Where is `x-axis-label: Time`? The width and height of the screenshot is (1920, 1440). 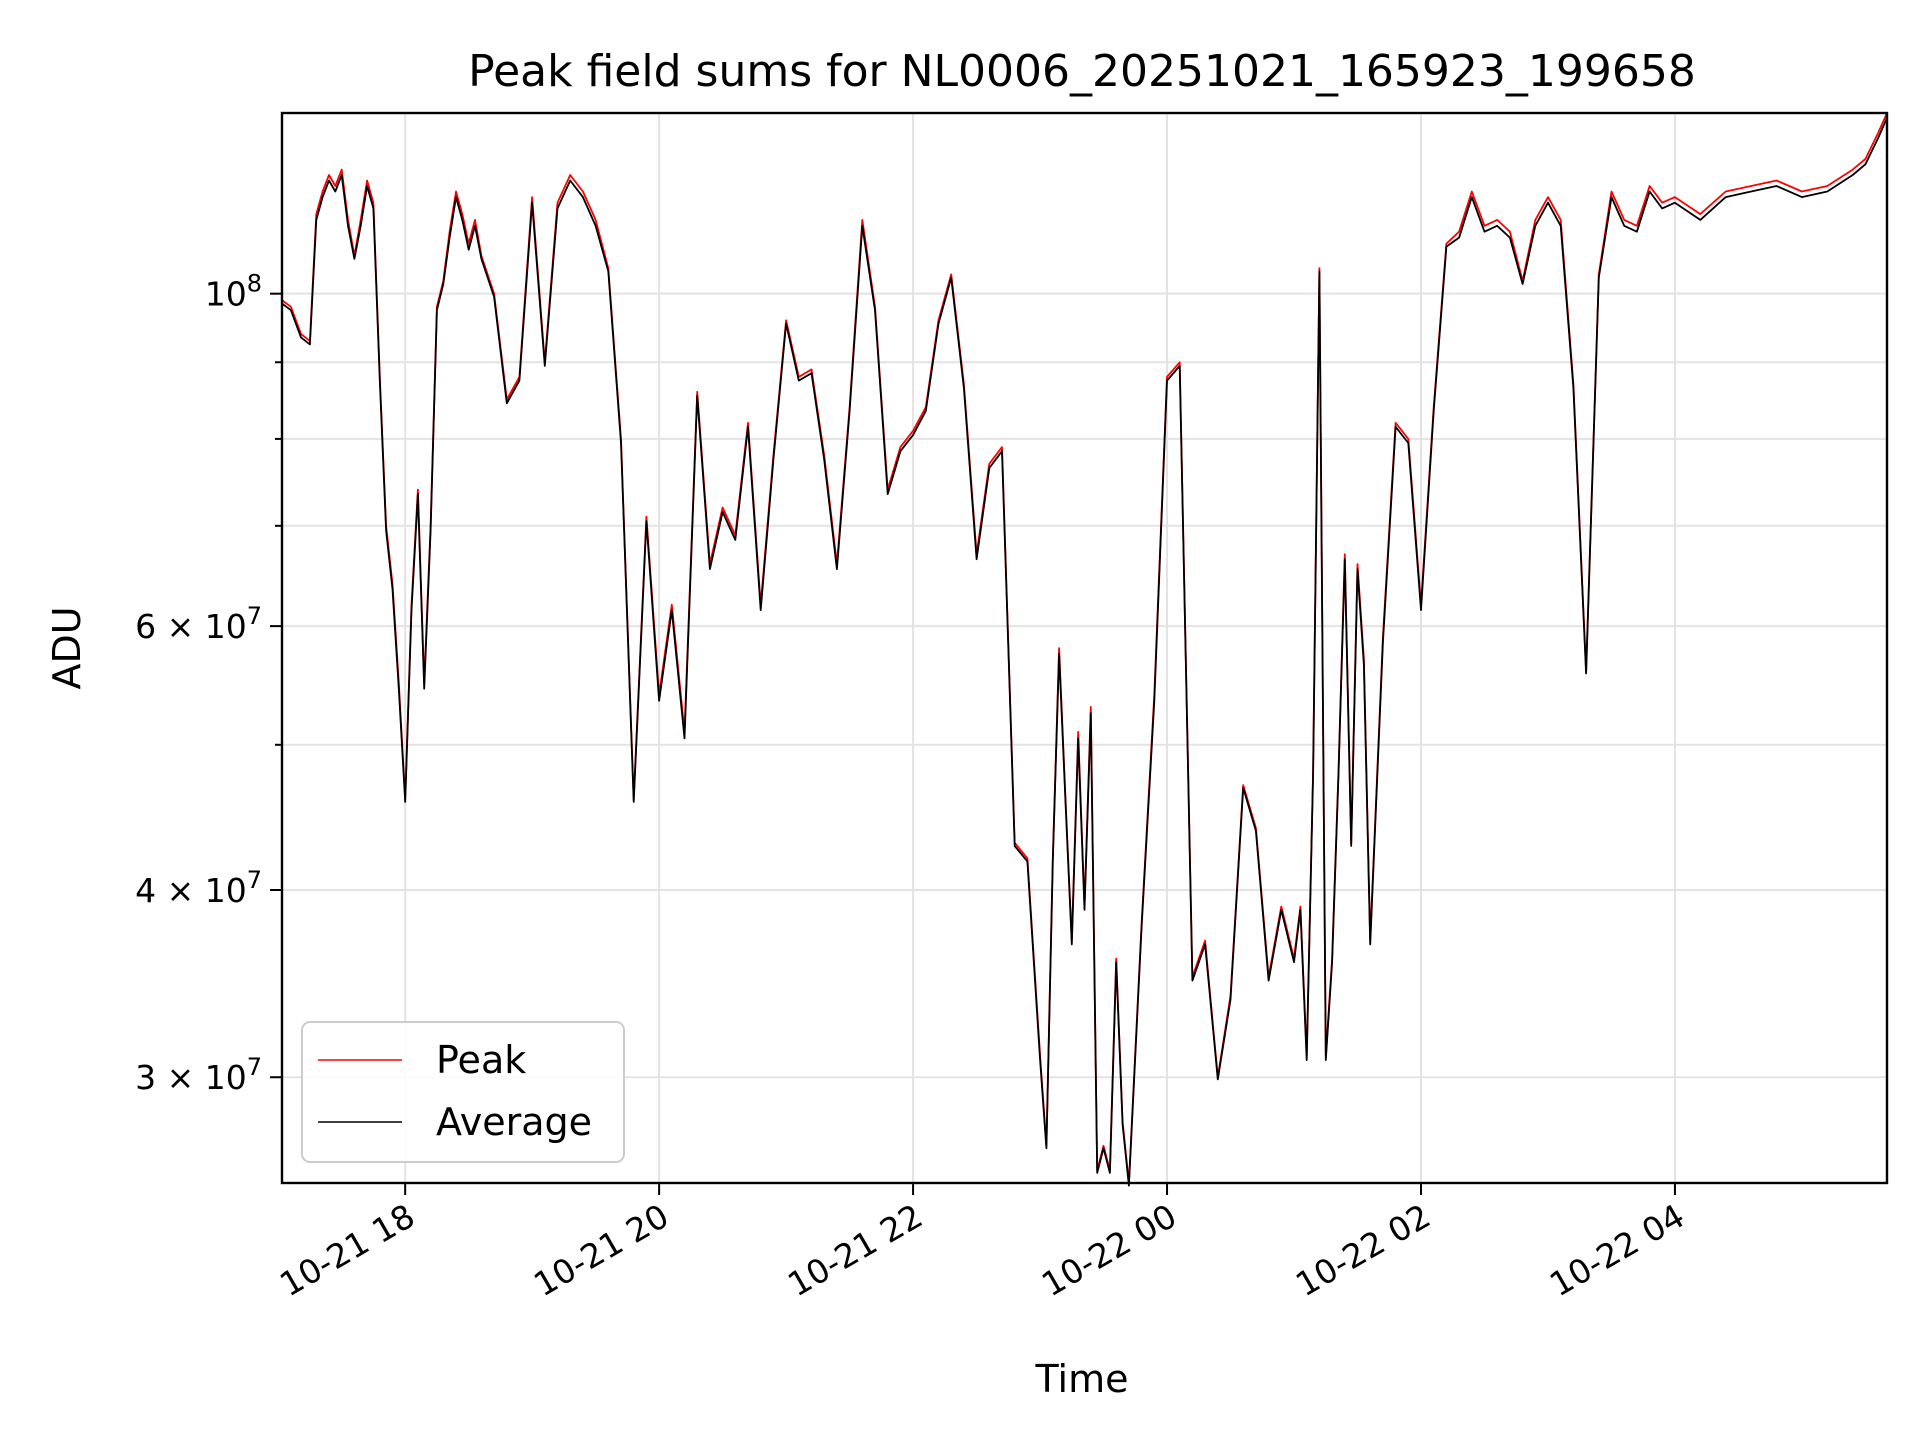 x-axis-label: Time is located at coordinates (1082, 1379).